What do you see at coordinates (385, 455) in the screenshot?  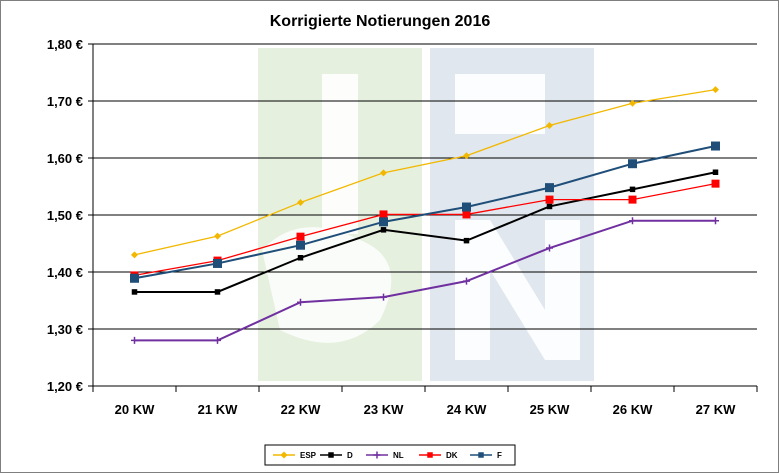 I see `legend-item-nl: NL` at bounding box center [385, 455].